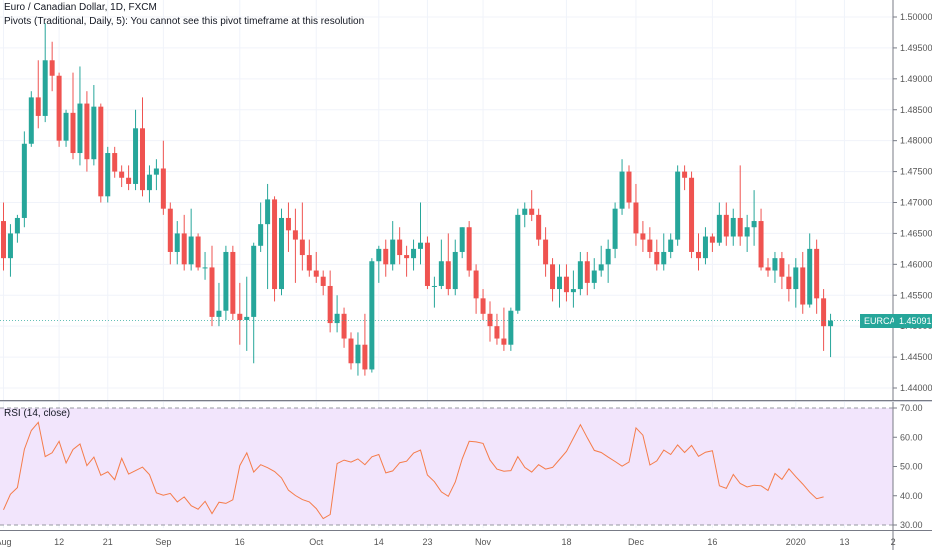 This screenshot has width=932, height=550. Describe the element at coordinates (916, 295) in the screenshot. I see `price-tick-label: 1.45500` at that location.